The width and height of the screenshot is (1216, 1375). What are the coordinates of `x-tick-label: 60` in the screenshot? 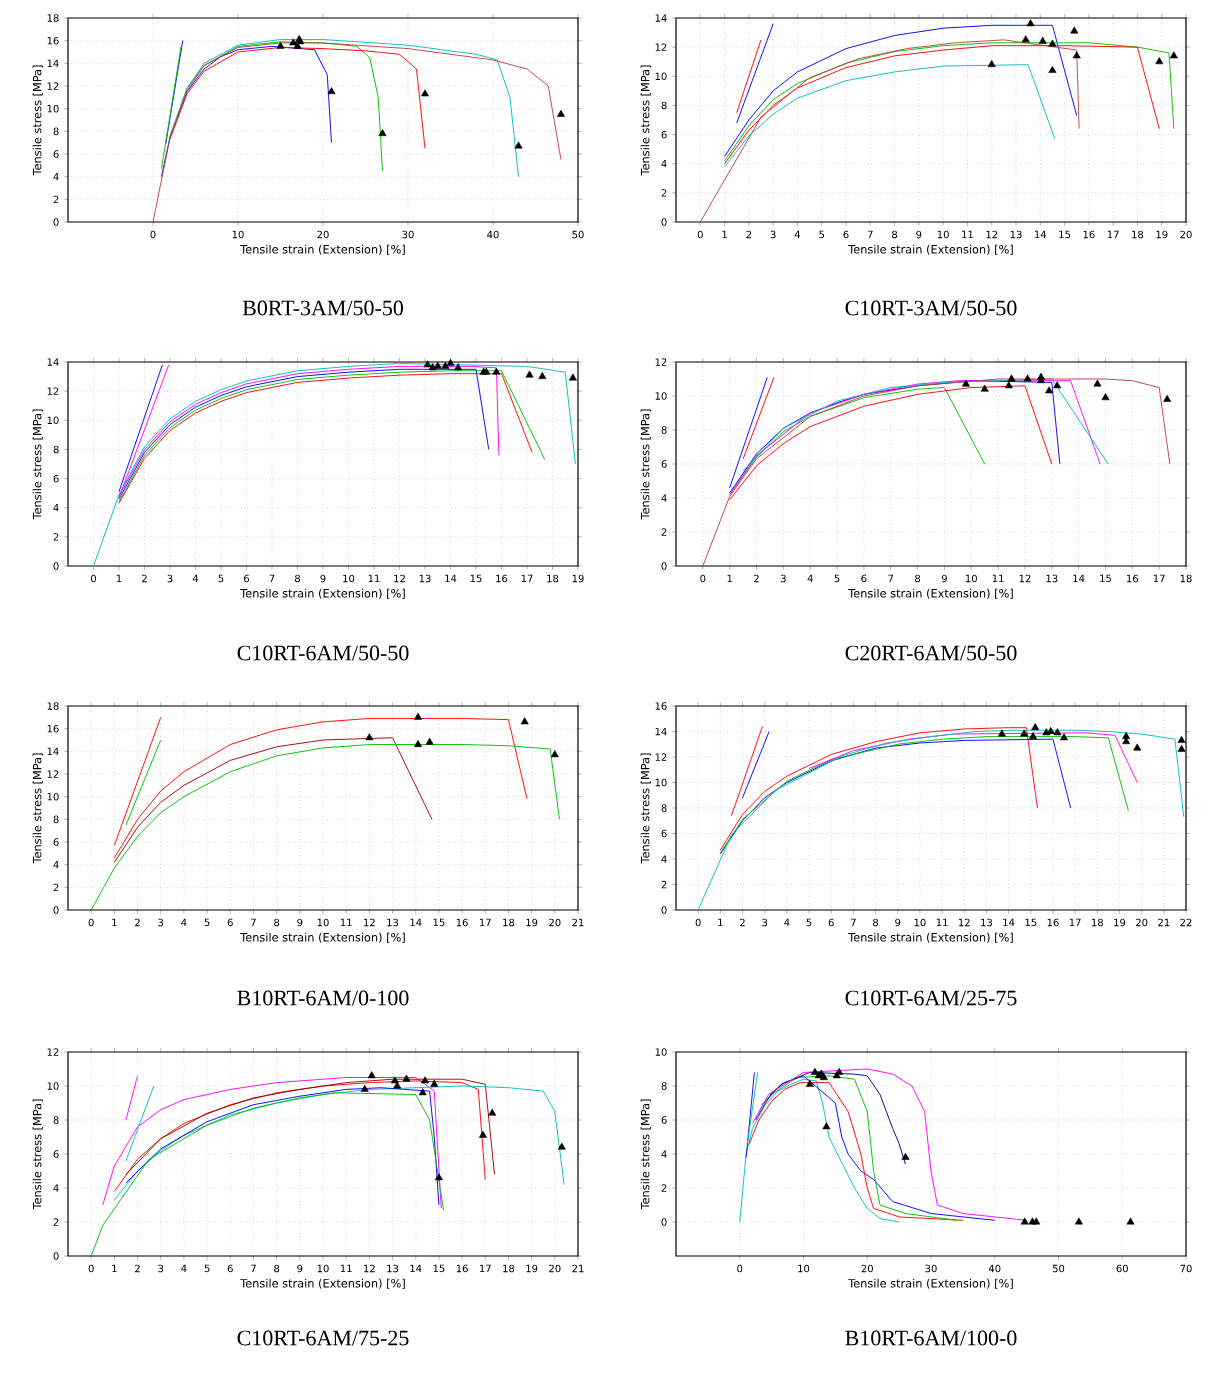 It's located at (1122, 1268).